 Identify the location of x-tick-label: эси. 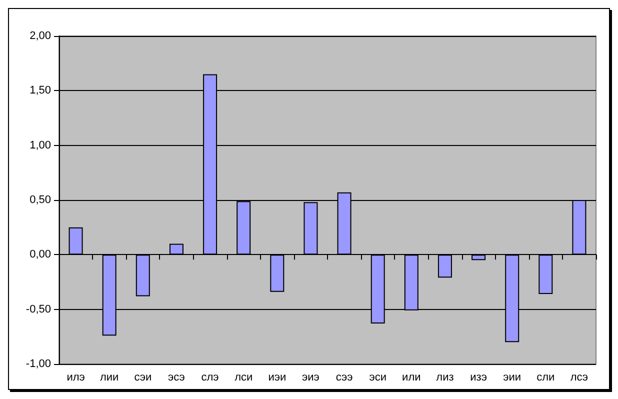
(377, 378).